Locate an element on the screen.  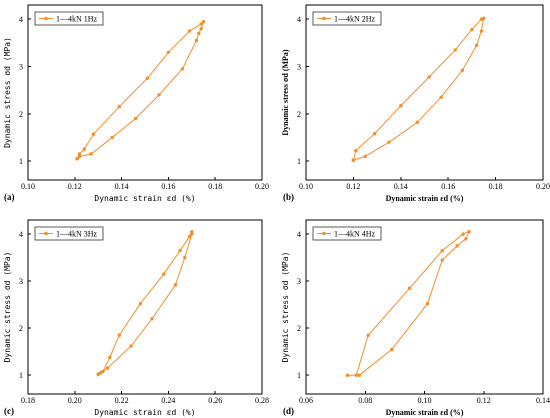
x-tick-label: 0.08 is located at coordinates (365, 400).